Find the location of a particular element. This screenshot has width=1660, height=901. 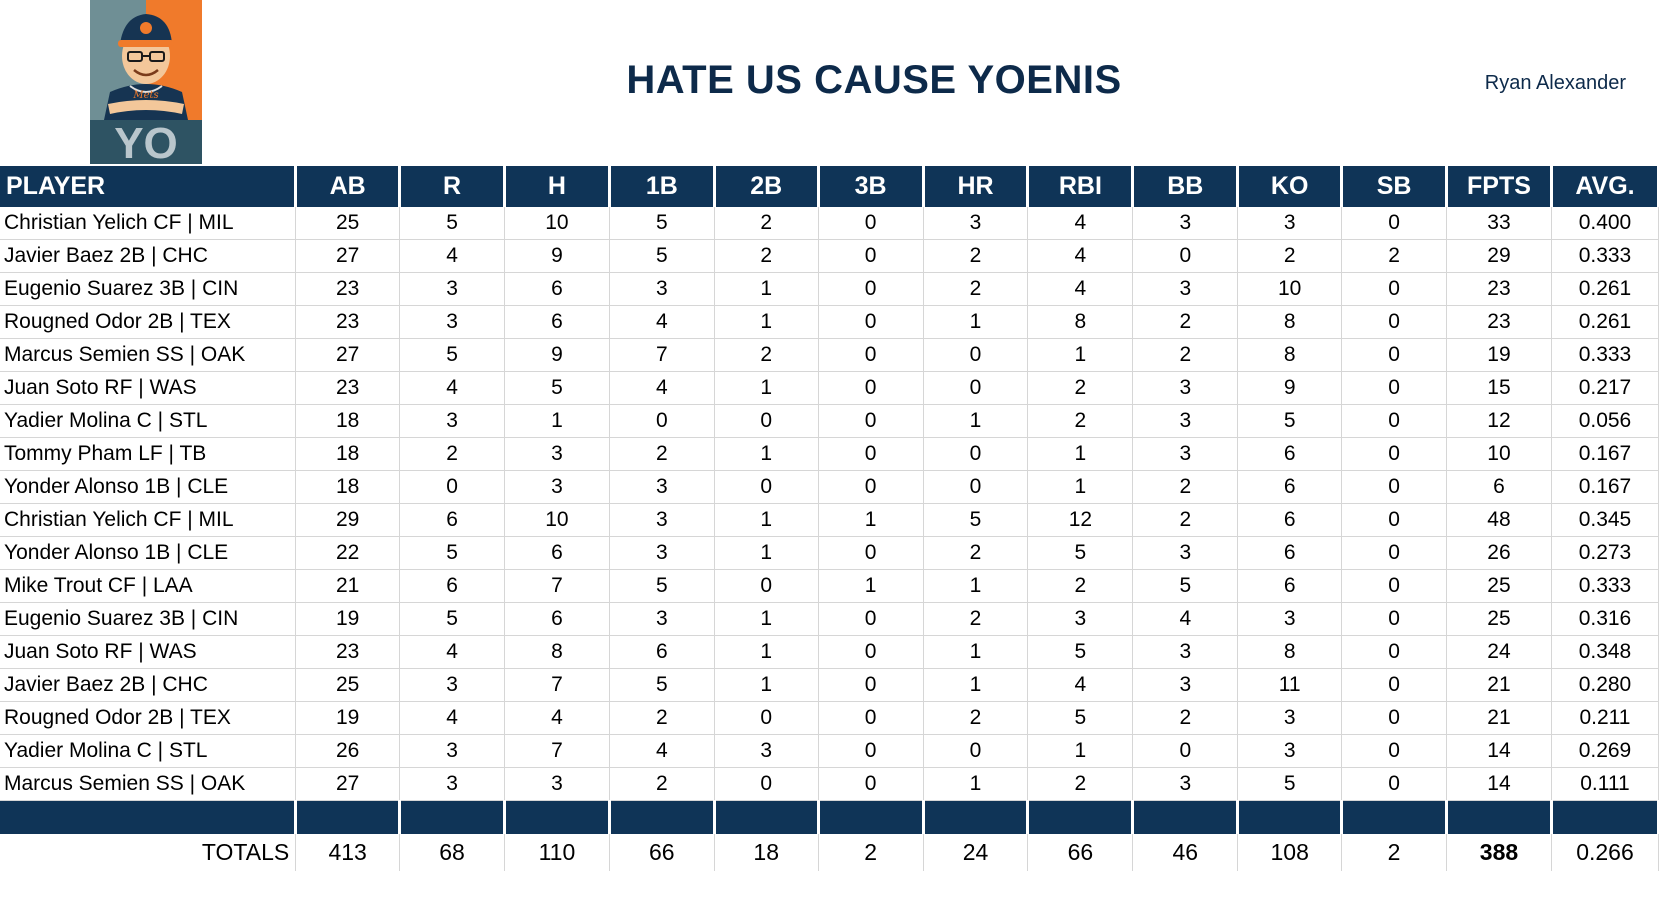

stat-cell-hr: 0 is located at coordinates (976, 751).